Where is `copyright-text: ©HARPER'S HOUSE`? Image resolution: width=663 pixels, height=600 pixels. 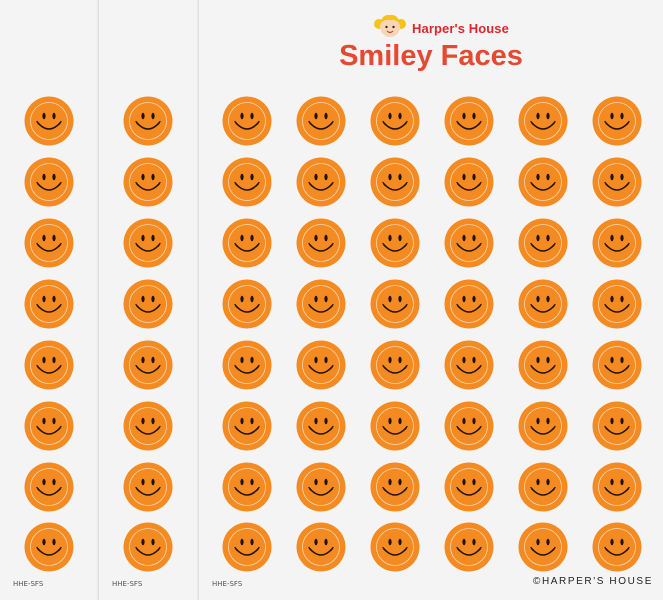 copyright-text: ©HARPER'S HOUSE is located at coordinates (593, 581).